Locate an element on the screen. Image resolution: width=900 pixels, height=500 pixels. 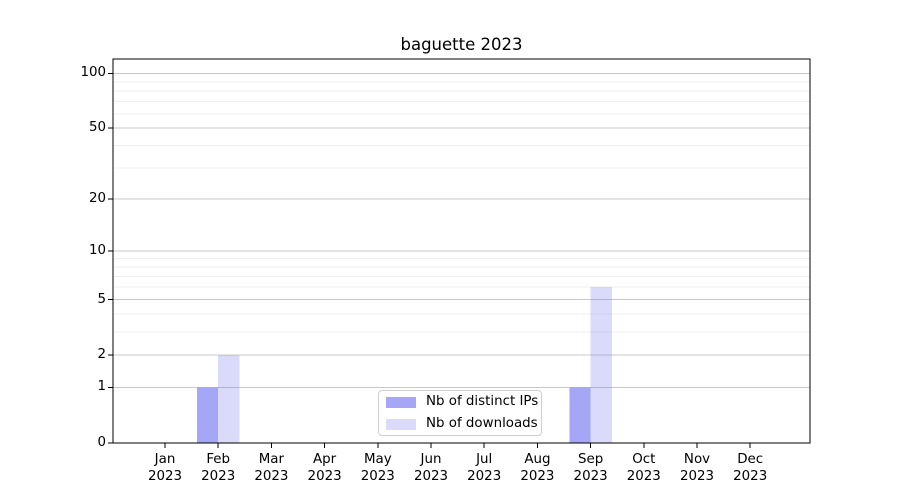
x-tick-label: Apr 2023 is located at coordinates (325, 468).